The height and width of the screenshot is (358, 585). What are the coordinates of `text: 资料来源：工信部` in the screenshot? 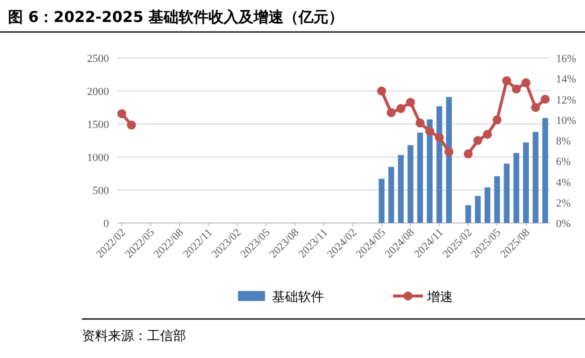 It's located at (134, 336).